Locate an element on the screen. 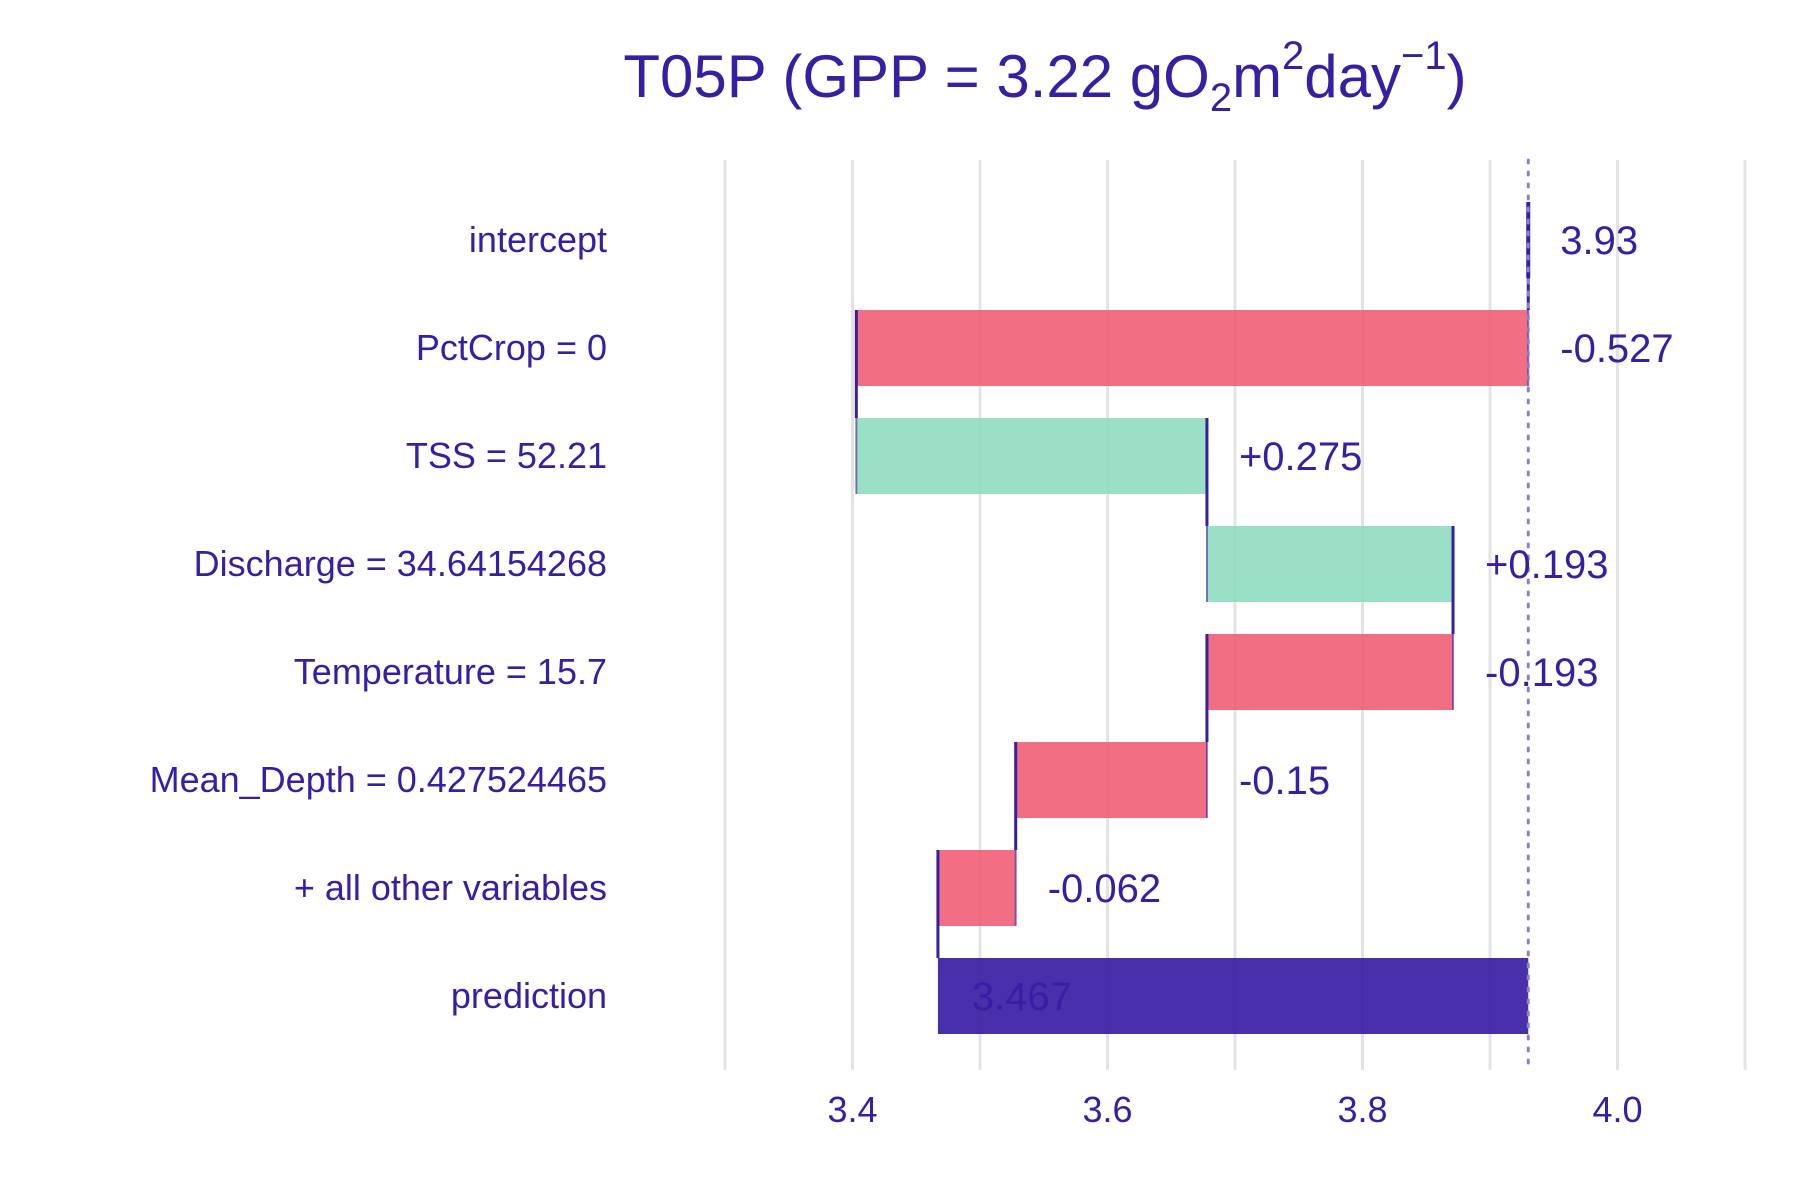 The width and height of the screenshot is (1800, 1200). variable-label: Temperature = 15.7 is located at coordinates (450, 671).